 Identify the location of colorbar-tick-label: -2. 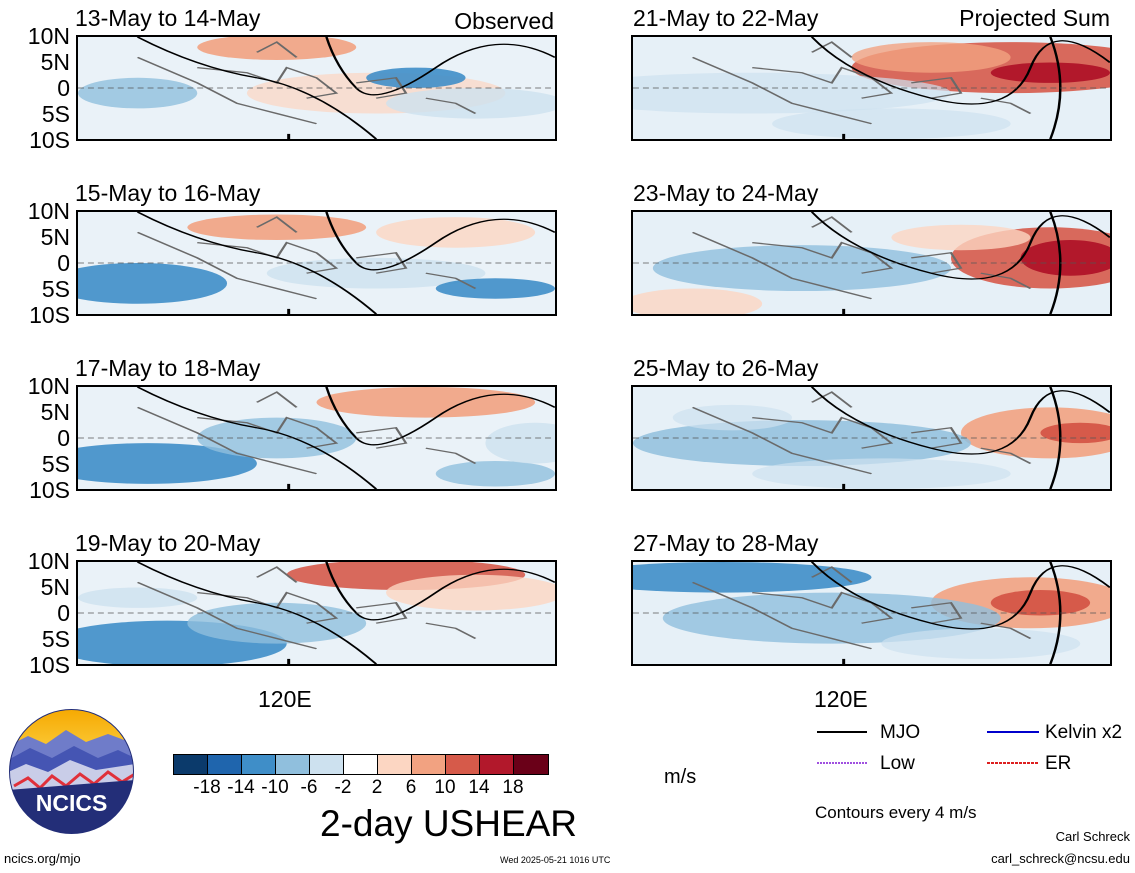
(343, 787).